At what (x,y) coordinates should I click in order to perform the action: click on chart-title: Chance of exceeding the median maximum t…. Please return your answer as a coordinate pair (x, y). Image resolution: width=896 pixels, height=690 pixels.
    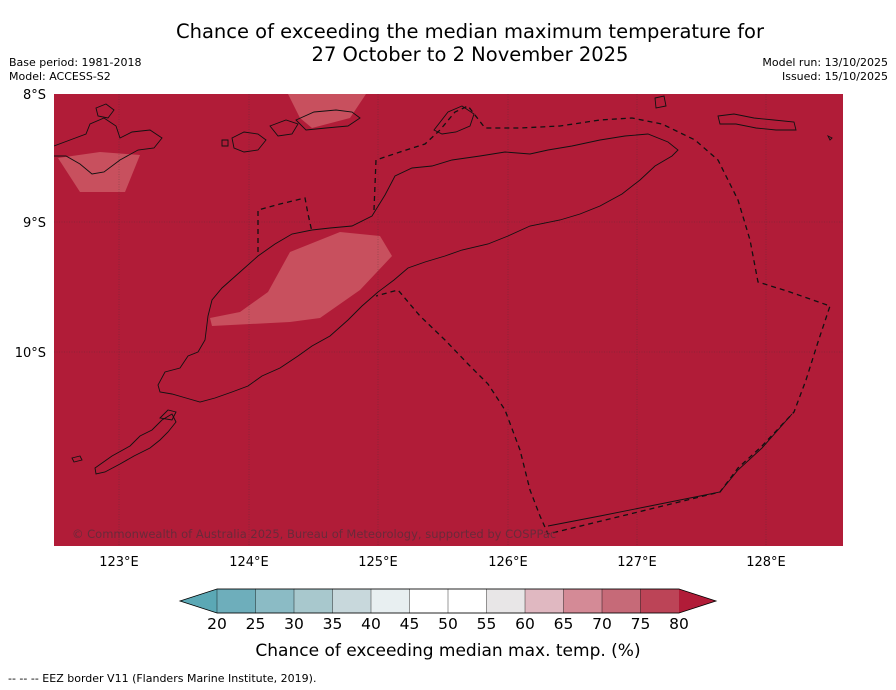
    Looking at the image, I should click on (448, 43).